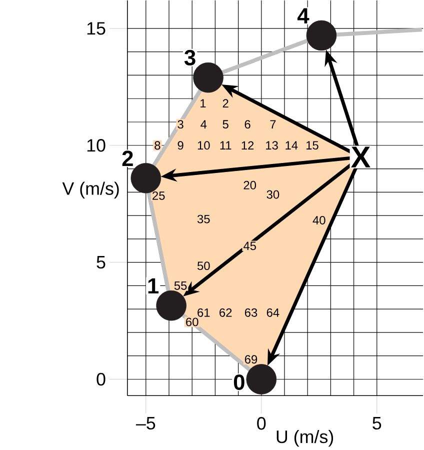 This screenshot has height=450, width=424. Describe the element at coordinates (305, 438) in the screenshot. I see `x-axis-title: U (m/s)` at that location.